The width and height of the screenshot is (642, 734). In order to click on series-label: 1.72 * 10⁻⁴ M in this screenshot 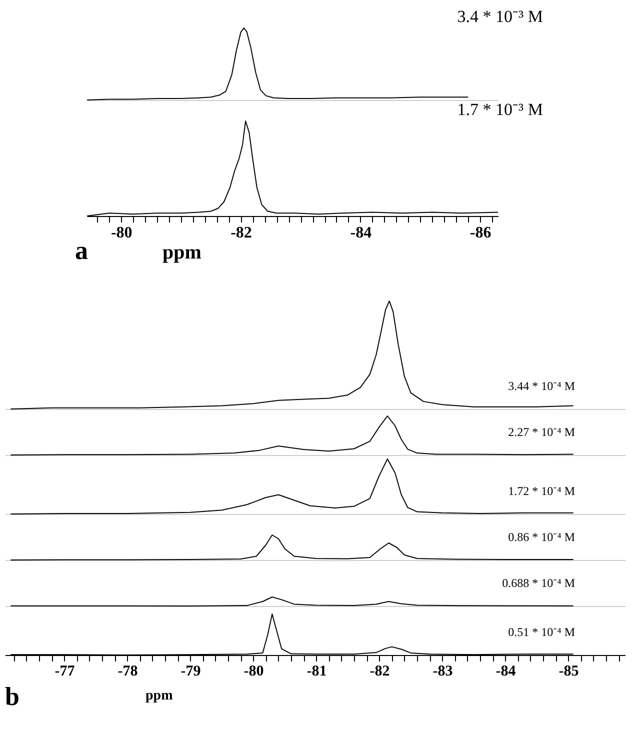, I will do `click(542, 491)`.